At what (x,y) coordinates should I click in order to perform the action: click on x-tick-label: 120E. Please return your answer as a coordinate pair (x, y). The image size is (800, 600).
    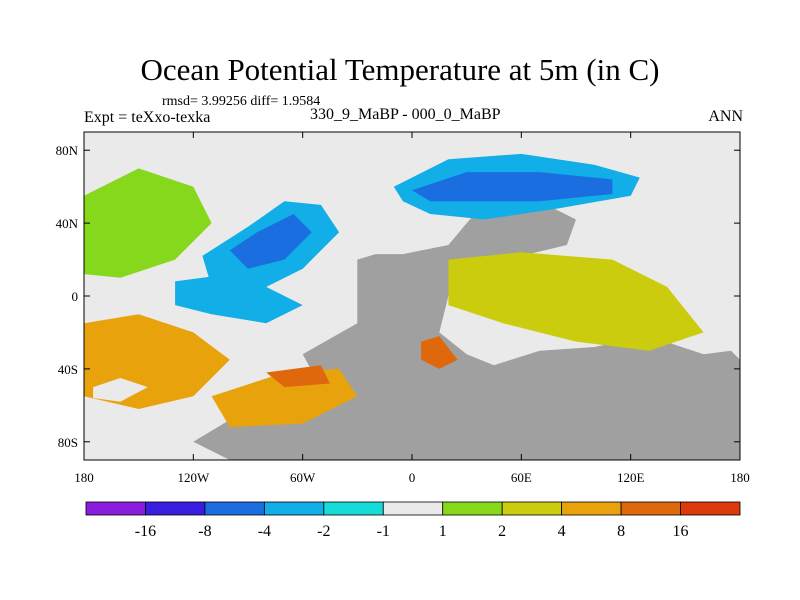
    Looking at the image, I should click on (631, 477).